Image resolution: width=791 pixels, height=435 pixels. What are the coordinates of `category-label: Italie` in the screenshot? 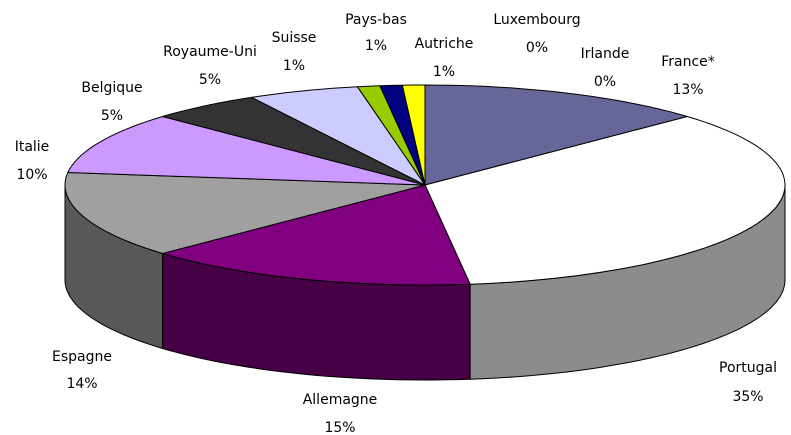 It's located at (32, 147).